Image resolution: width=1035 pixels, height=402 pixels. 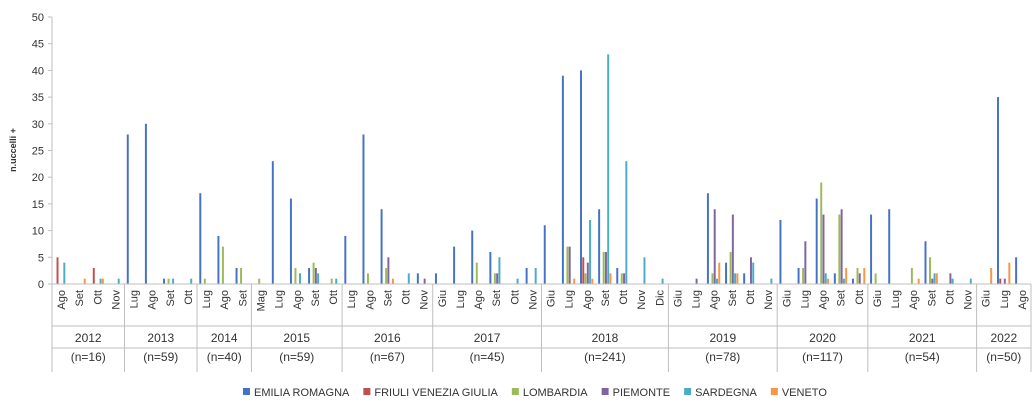 I want to click on x-year-label: 2014, so click(x=224, y=338).